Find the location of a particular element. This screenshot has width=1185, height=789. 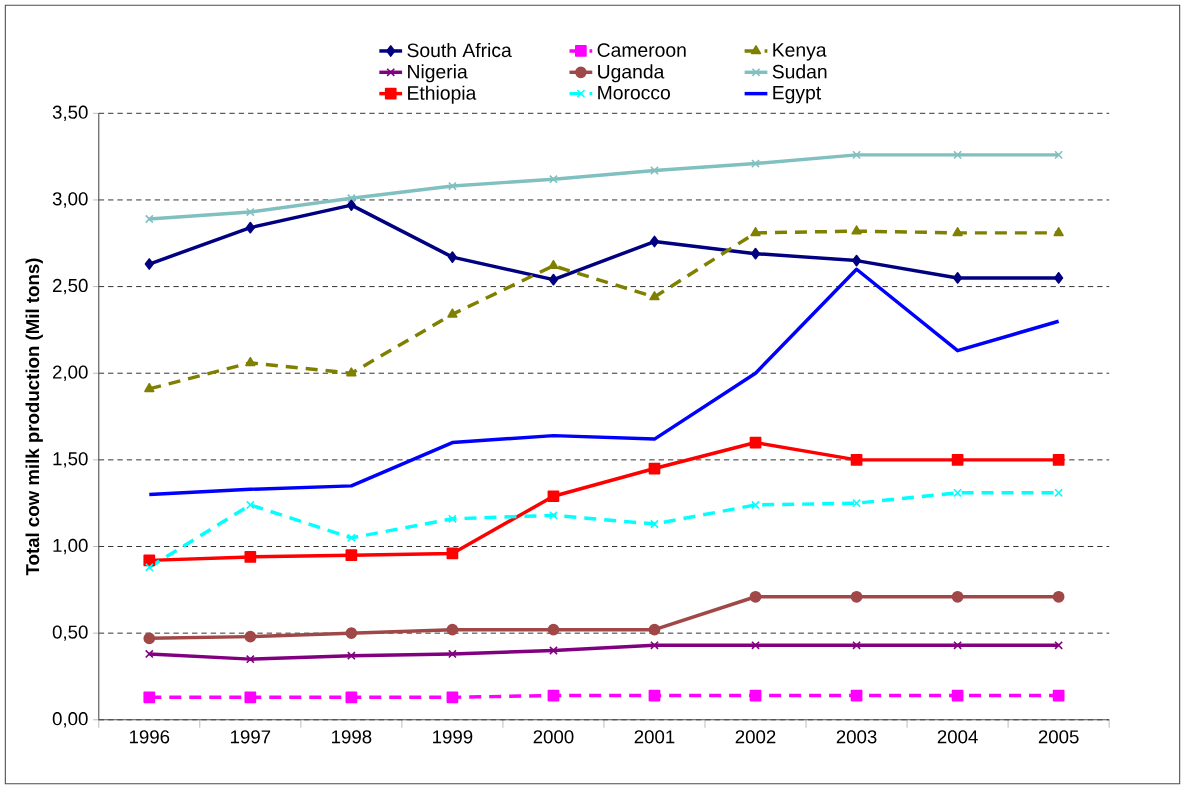

y-tick-label: 2,00 is located at coordinates (70, 373).